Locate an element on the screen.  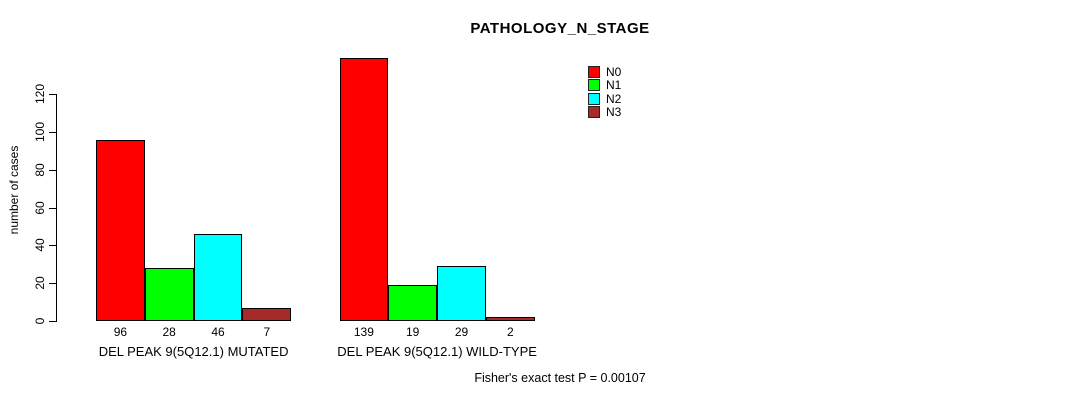
bar-n2-group1 is located at coordinates (218, 277).